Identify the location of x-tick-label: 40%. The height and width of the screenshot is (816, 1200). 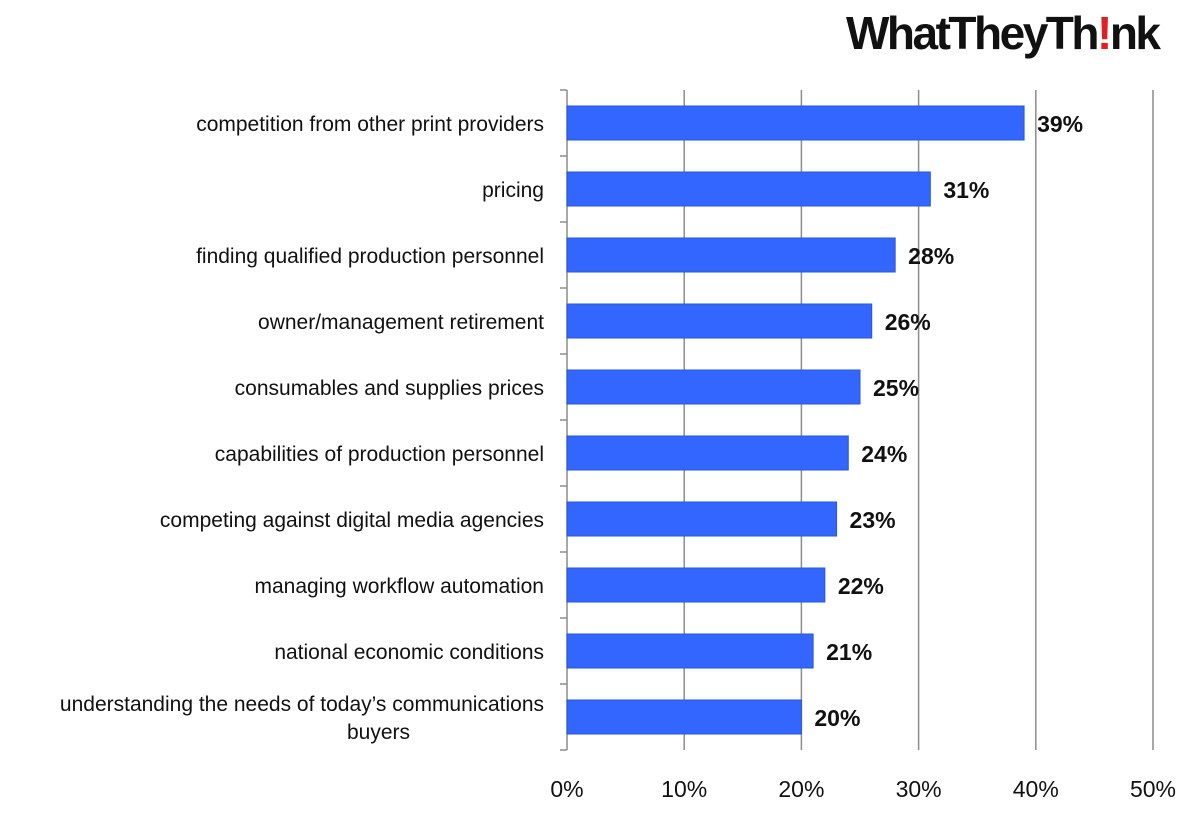
(1036, 789).